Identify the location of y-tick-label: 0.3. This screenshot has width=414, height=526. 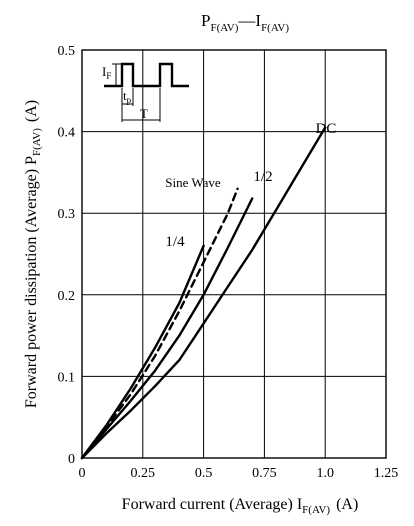
(67, 214).